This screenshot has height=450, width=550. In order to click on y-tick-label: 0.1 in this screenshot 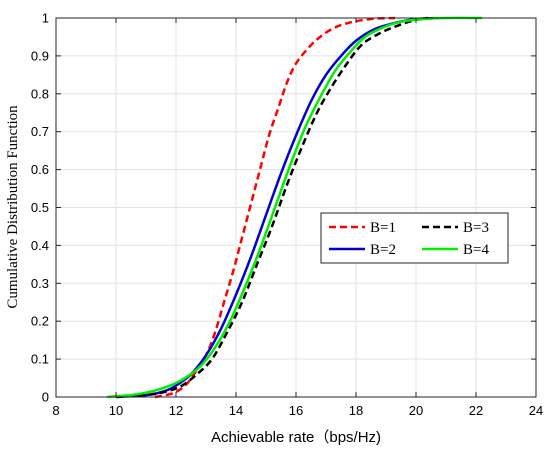, I will do `click(40, 359)`.